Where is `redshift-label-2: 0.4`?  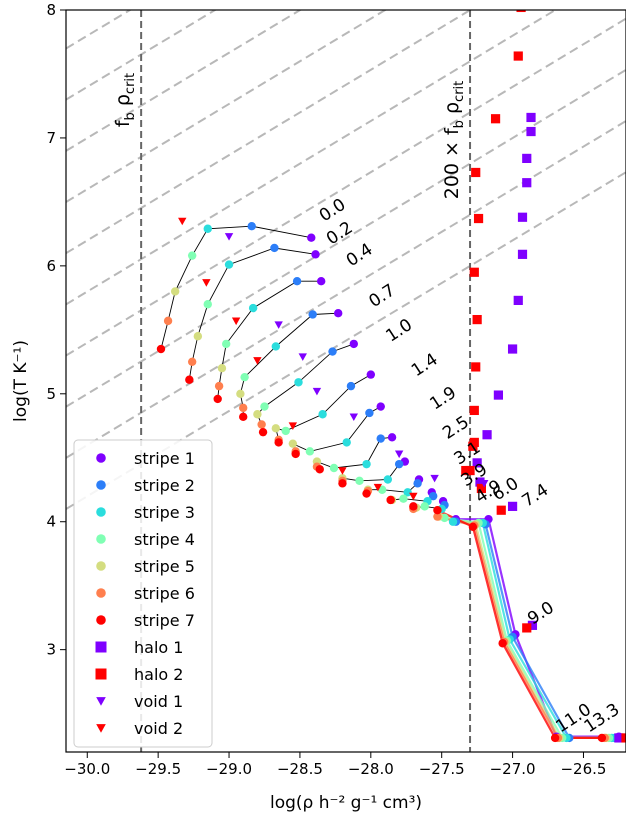 redshift-label-2: 0.4 is located at coordinates (360, 256).